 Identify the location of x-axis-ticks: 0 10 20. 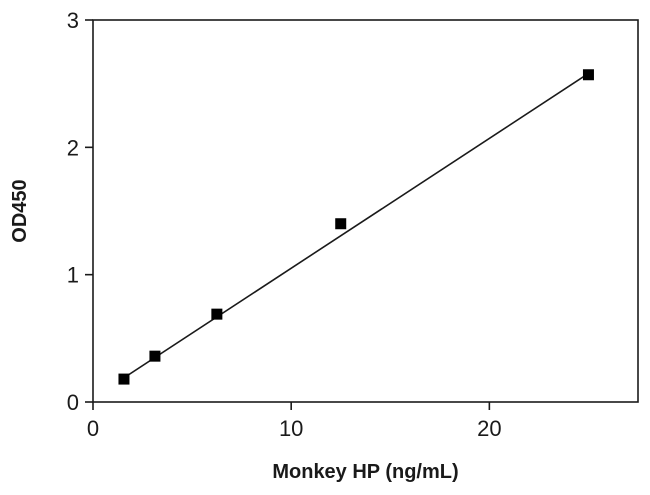
(294, 421).